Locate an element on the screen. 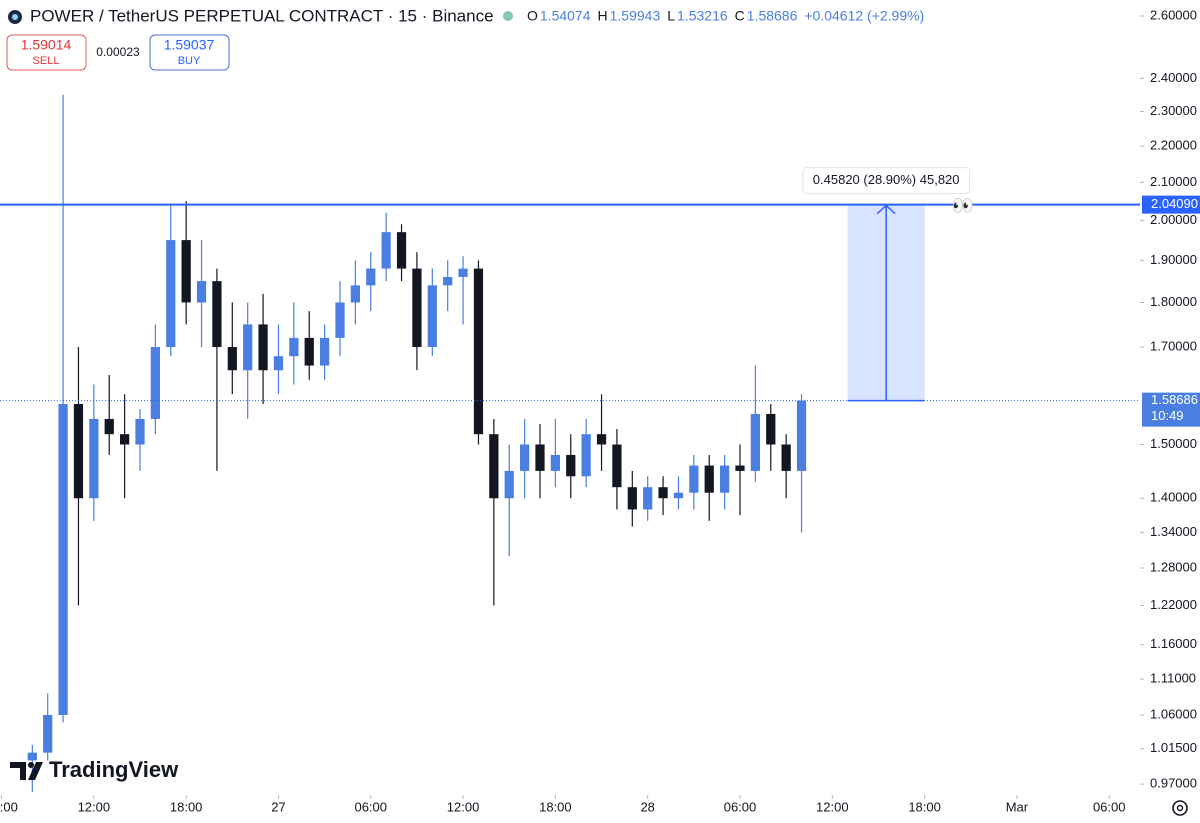 This screenshot has height=823, width=1200. measure-label-box is located at coordinates (886, 181).